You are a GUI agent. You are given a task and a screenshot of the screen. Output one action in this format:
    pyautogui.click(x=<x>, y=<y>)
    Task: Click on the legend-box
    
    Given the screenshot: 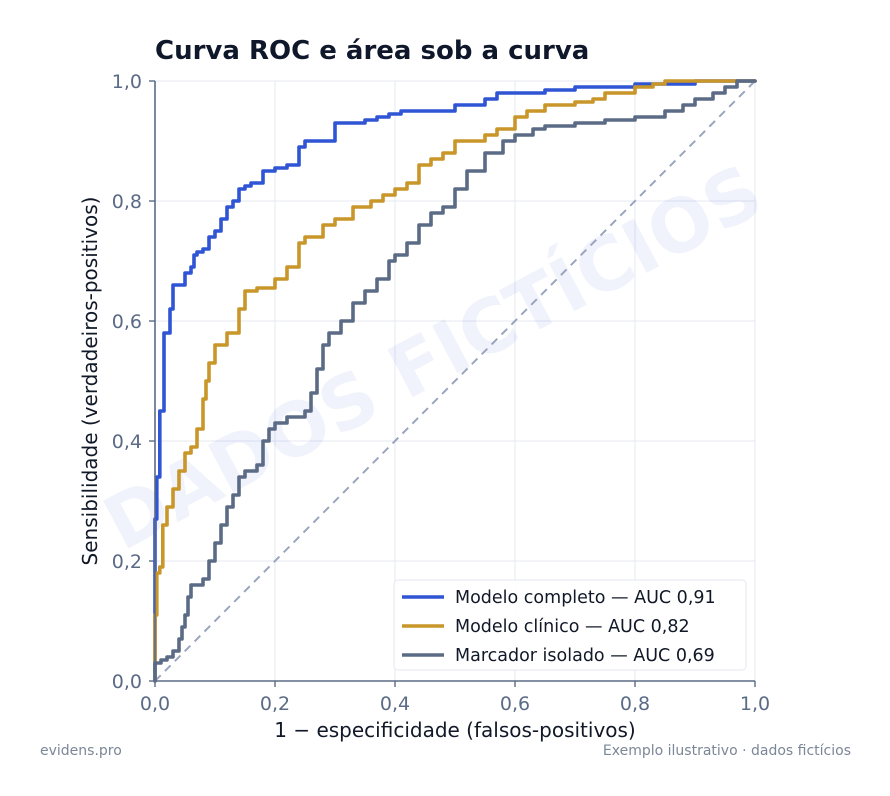 What is the action you would take?
    pyautogui.click(x=570, y=625)
    